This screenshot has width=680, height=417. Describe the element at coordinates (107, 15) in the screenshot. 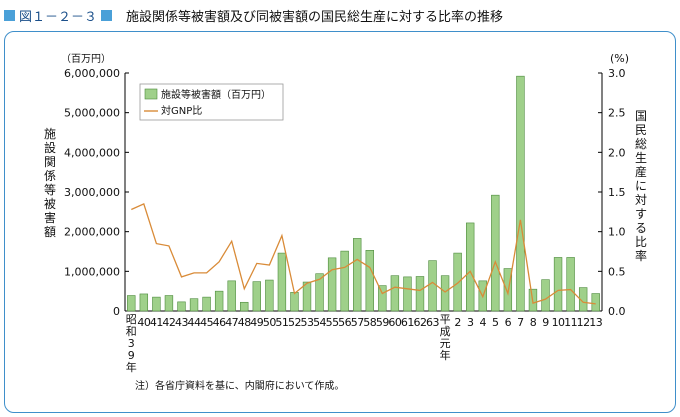

I see `header-square-icon-right` at that location.